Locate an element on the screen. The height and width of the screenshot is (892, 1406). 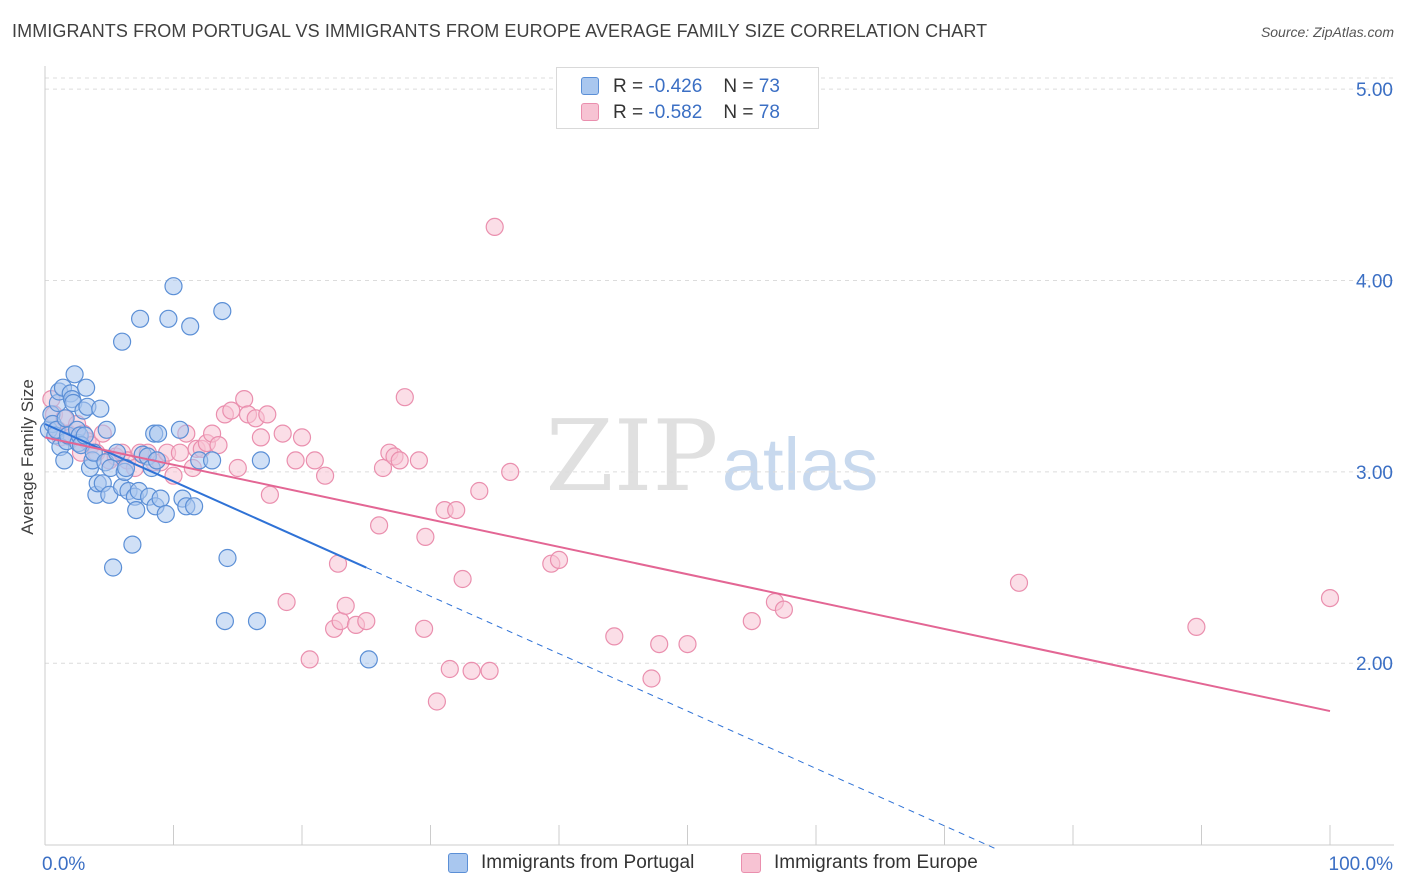
series-swatch-portugal is located at coordinates (458, 863).